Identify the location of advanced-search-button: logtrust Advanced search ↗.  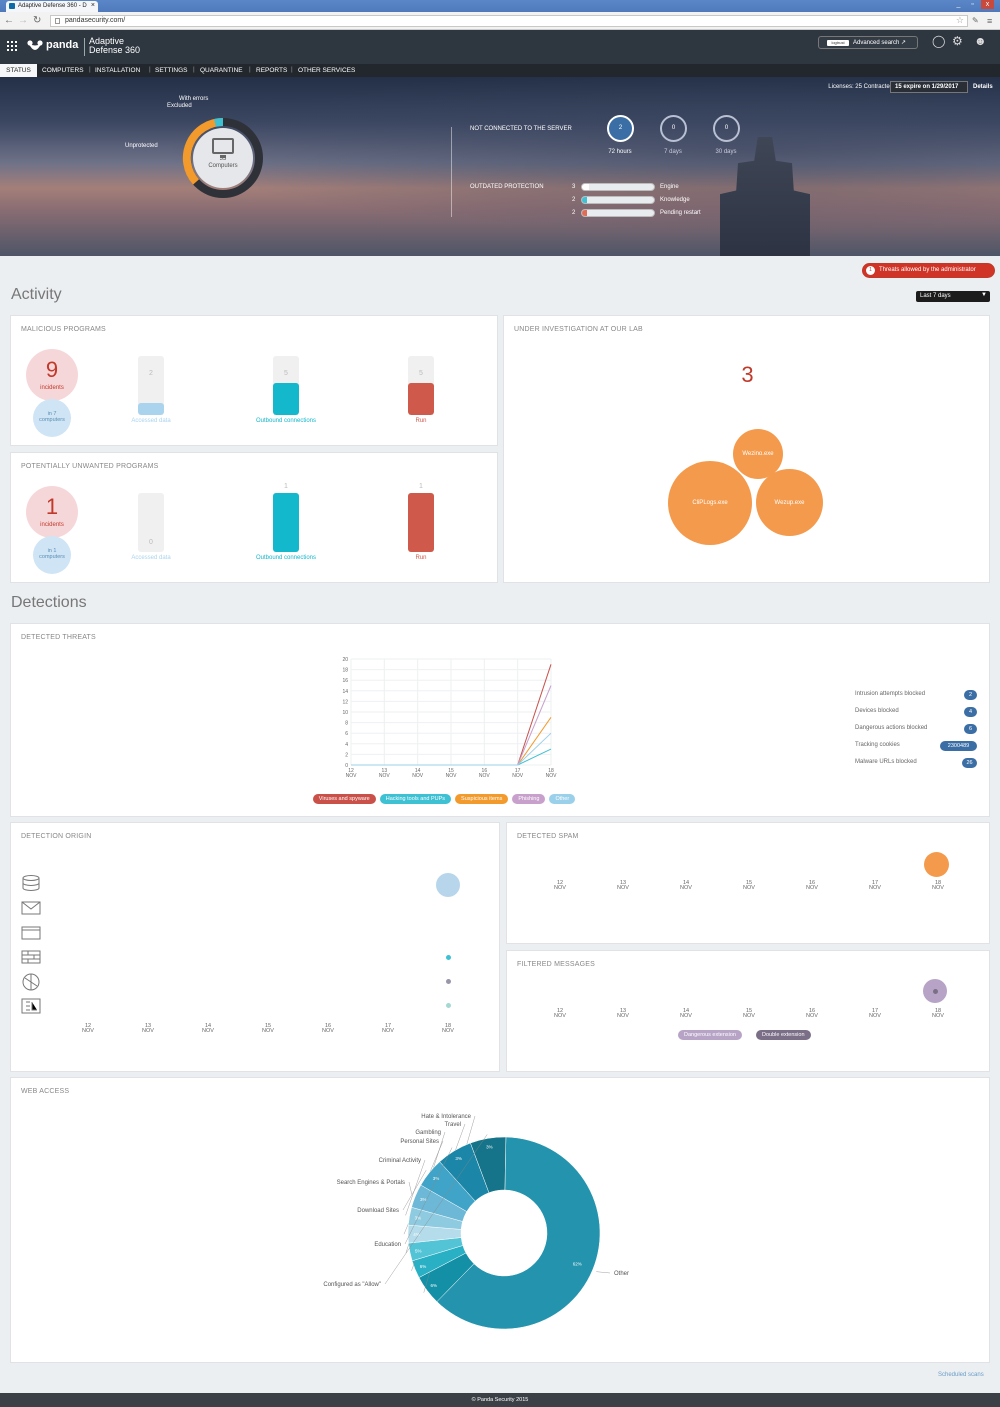
(868, 42).